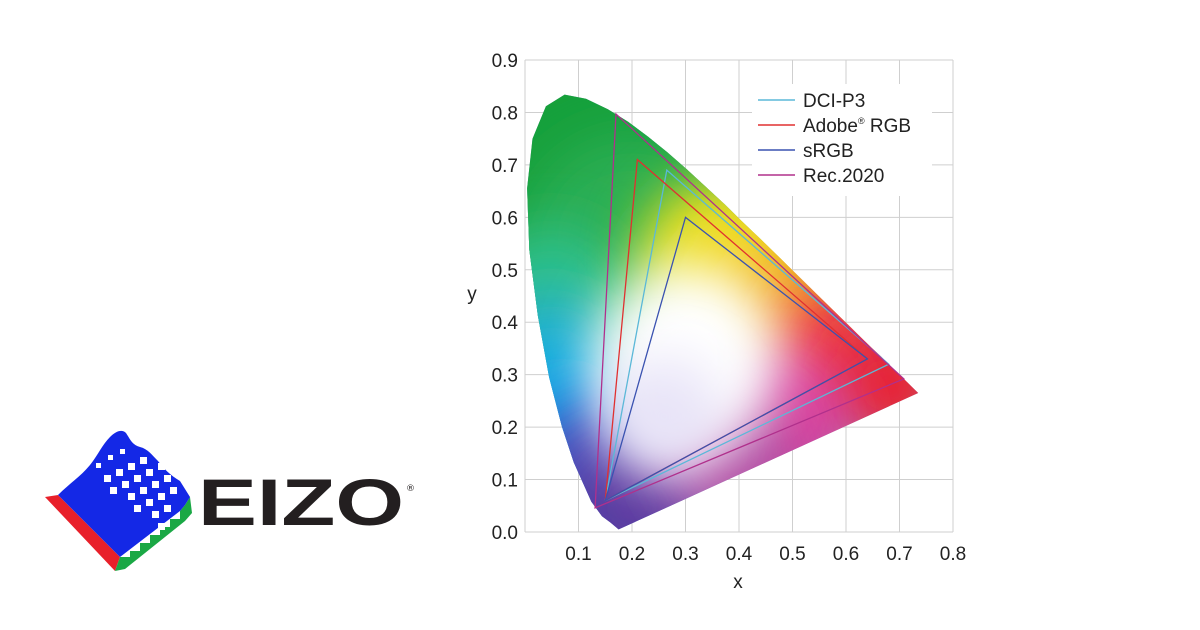 The image size is (1200, 630). I want to click on y-tick-label: 0.8, so click(505, 113).